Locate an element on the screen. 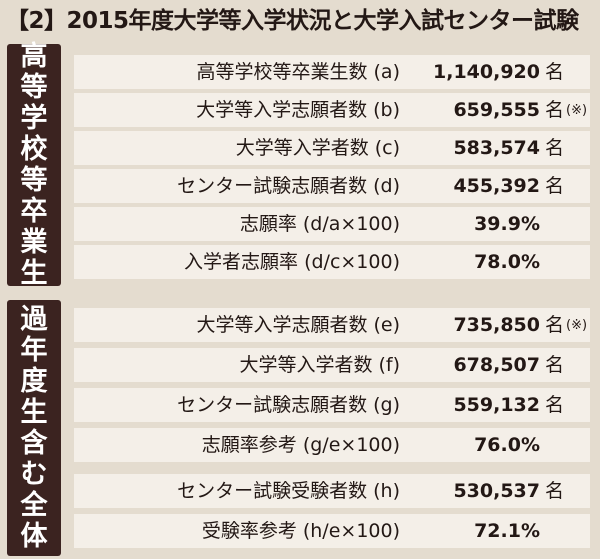 This screenshot has height=559, width=600. table-row: 大学等入学者数 (c) 583,574 名 is located at coordinates (332, 148).